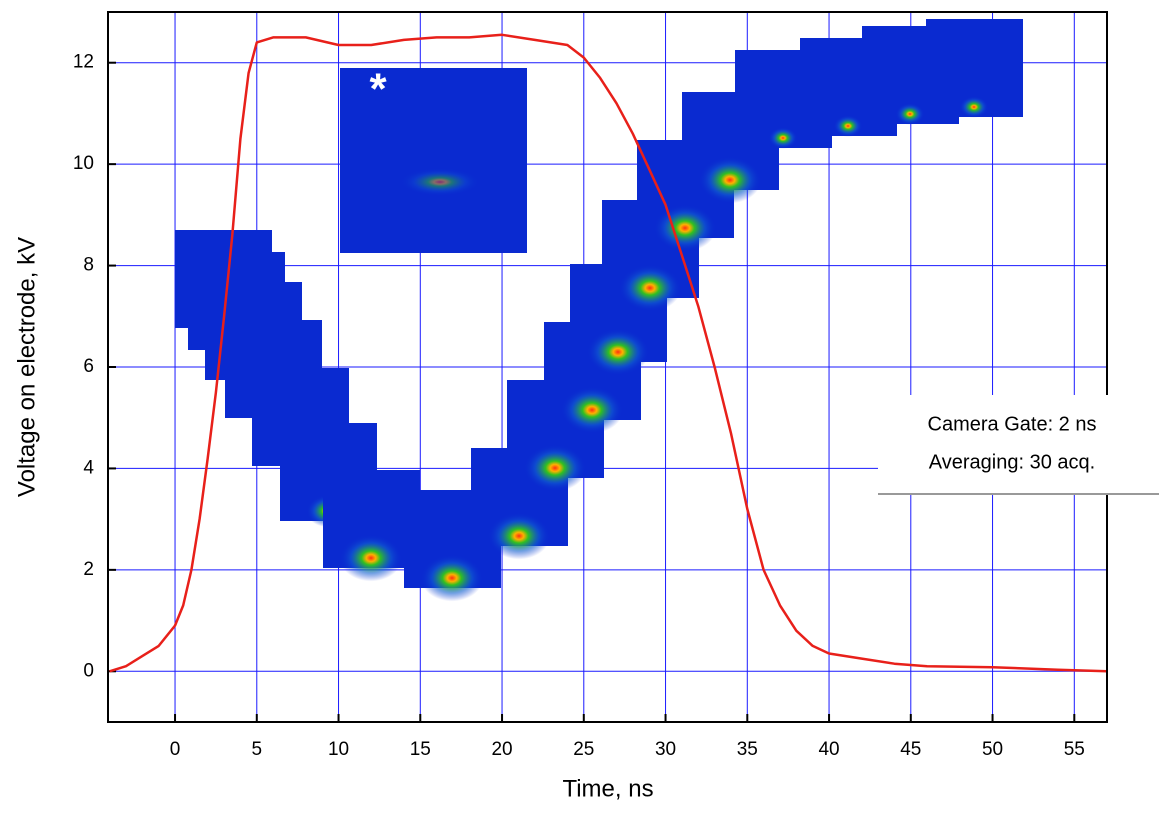  What do you see at coordinates (88, 265) in the screenshot?
I see `y-tick-label: 8` at bounding box center [88, 265].